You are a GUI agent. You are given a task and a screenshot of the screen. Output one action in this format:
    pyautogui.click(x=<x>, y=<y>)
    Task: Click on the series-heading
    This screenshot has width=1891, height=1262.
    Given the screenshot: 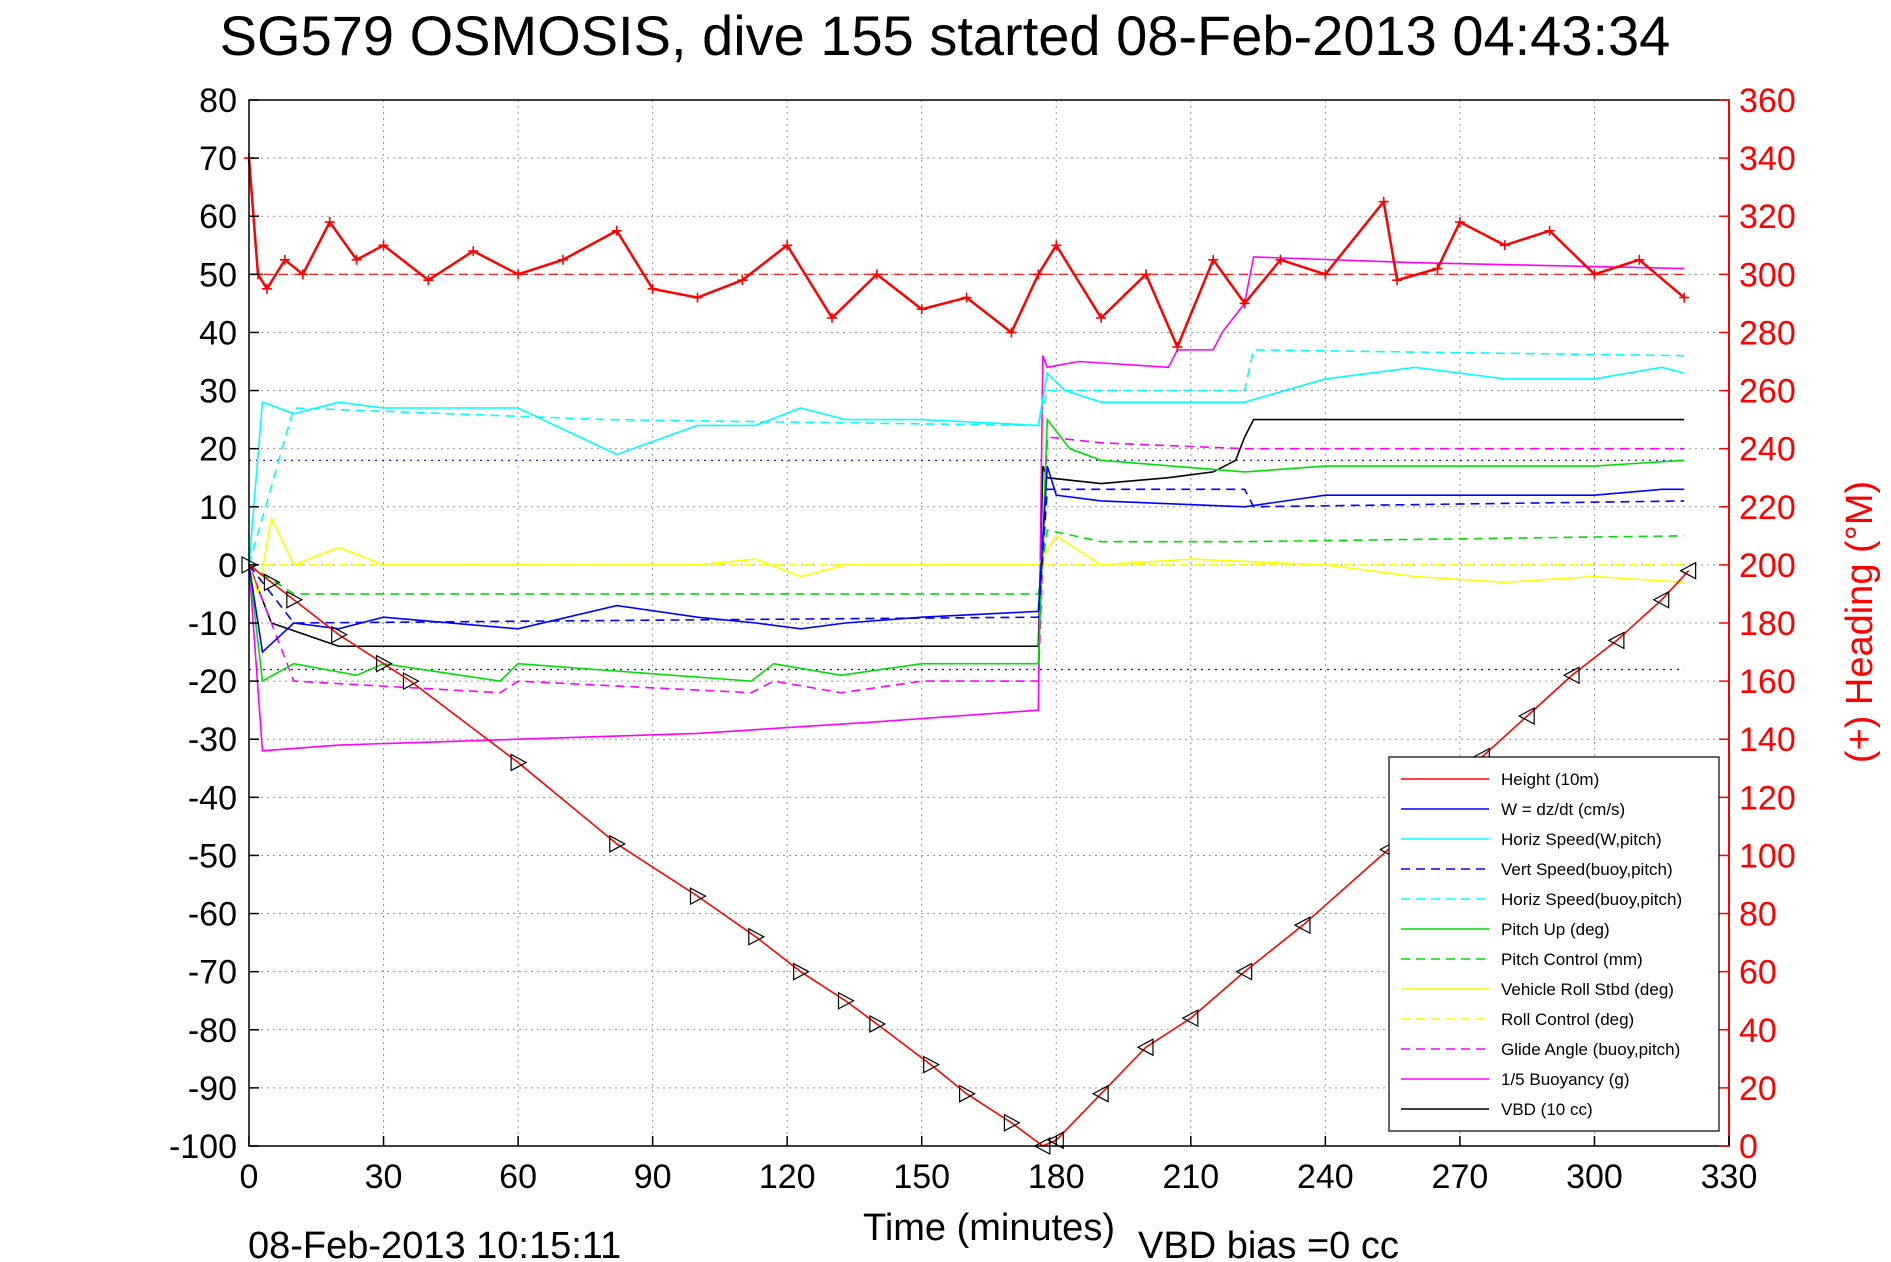 What is the action you would take?
    pyautogui.click(x=966, y=254)
    